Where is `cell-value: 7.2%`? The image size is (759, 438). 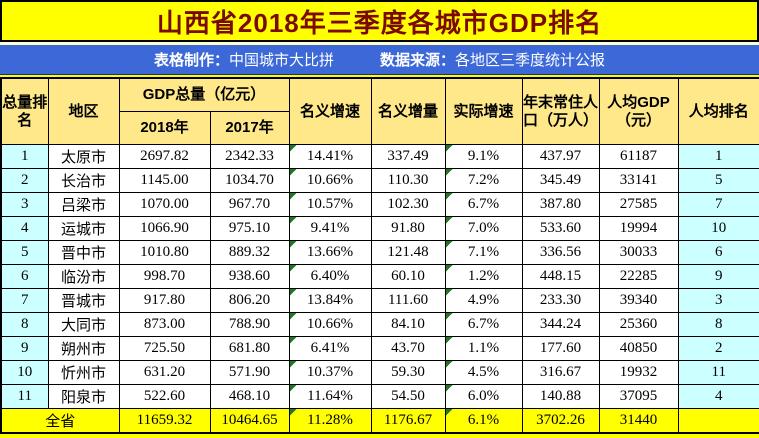 cell-value: 7.2% is located at coordinates (483, 180).